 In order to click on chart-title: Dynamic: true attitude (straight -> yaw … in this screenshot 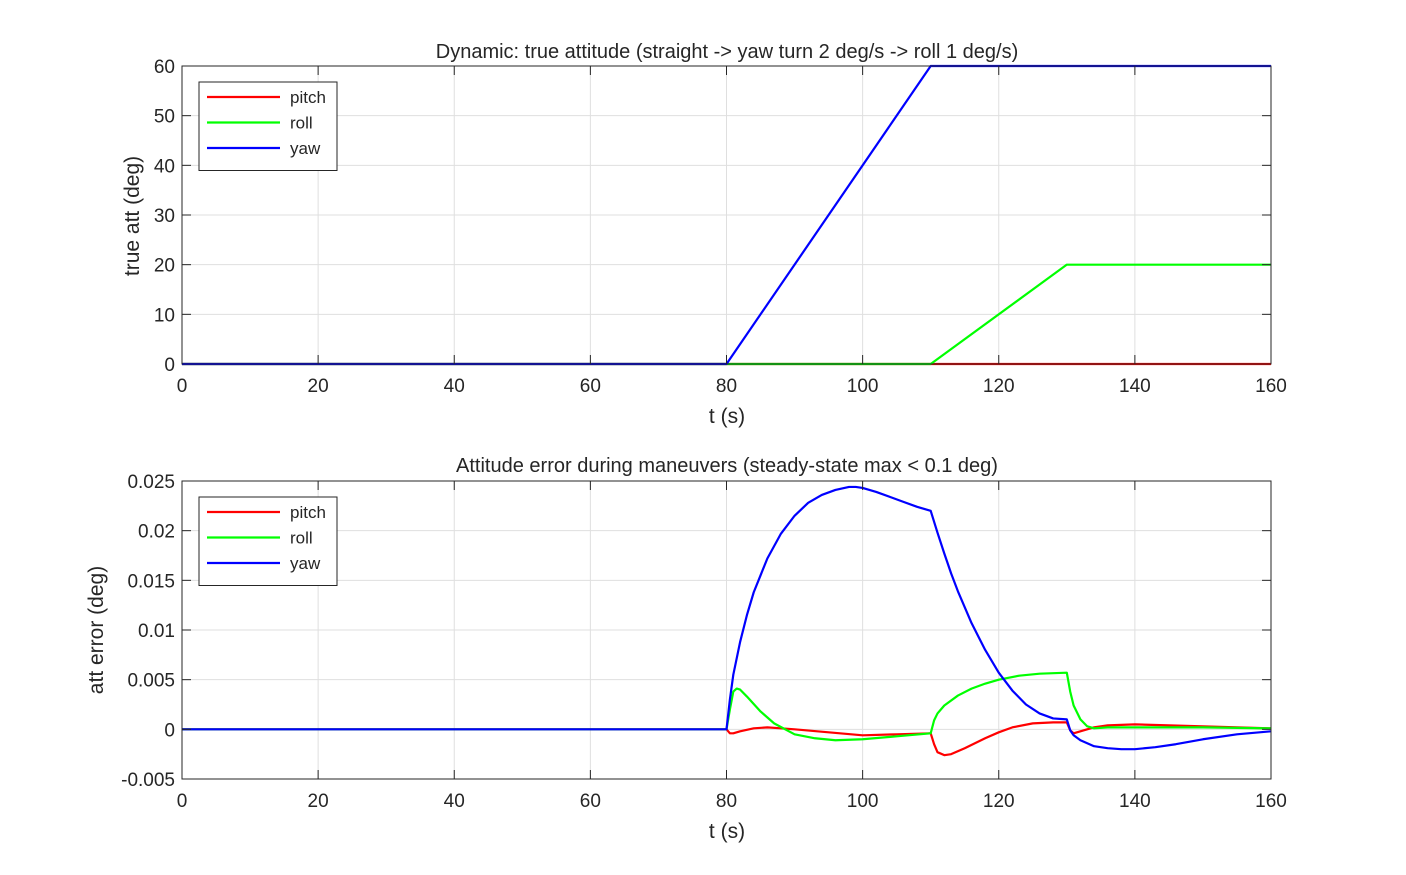, I will do `click(727, 52)`.